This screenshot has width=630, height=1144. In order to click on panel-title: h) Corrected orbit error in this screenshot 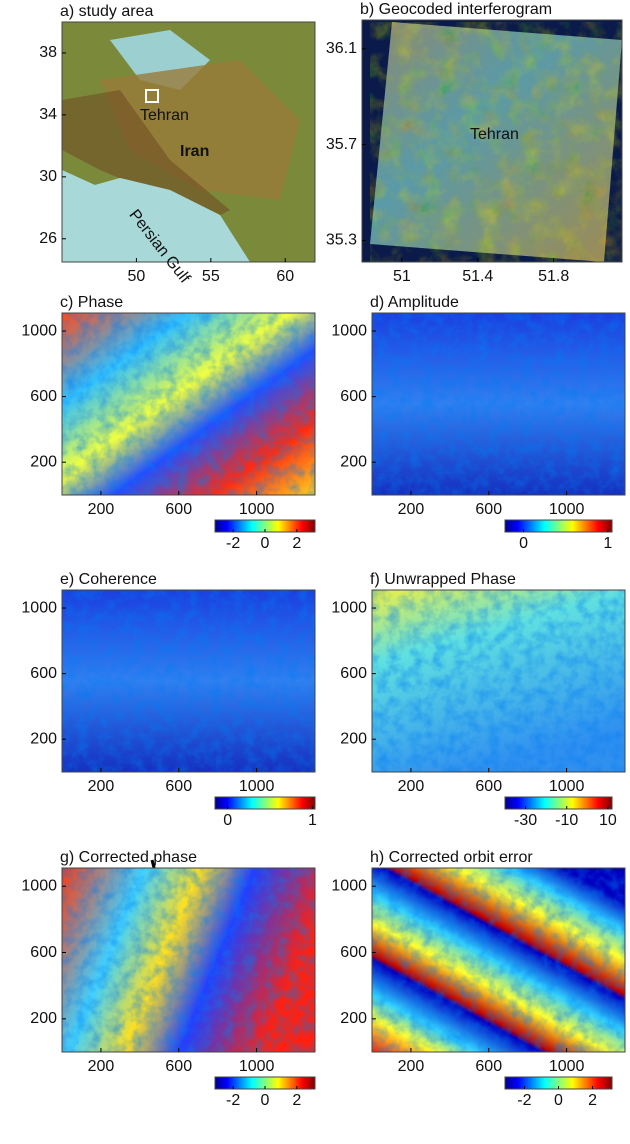, I will do `click(451, 857)`.